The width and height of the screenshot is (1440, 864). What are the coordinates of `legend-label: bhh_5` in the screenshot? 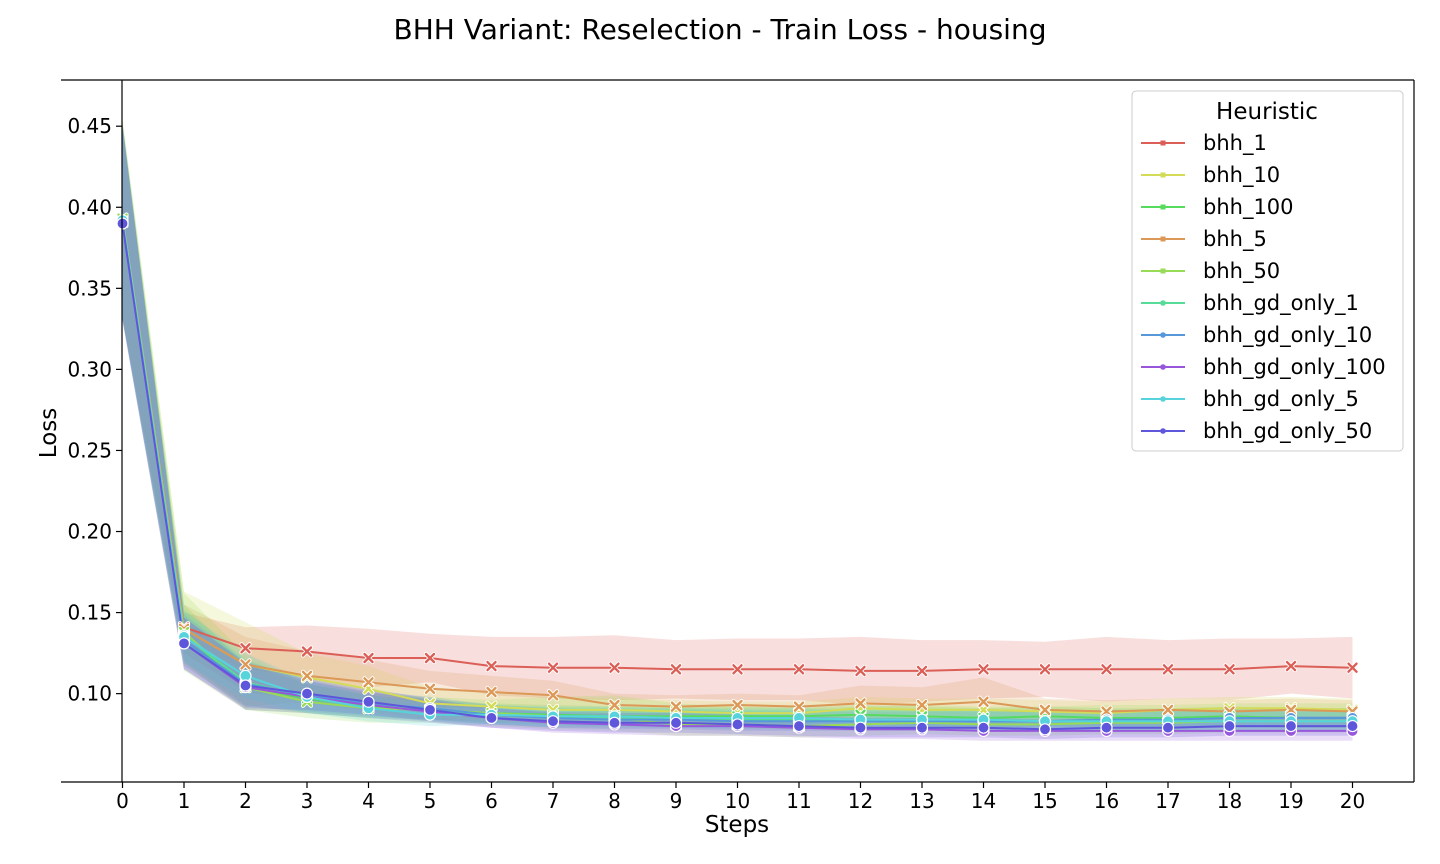 It's located at (1235, 239).